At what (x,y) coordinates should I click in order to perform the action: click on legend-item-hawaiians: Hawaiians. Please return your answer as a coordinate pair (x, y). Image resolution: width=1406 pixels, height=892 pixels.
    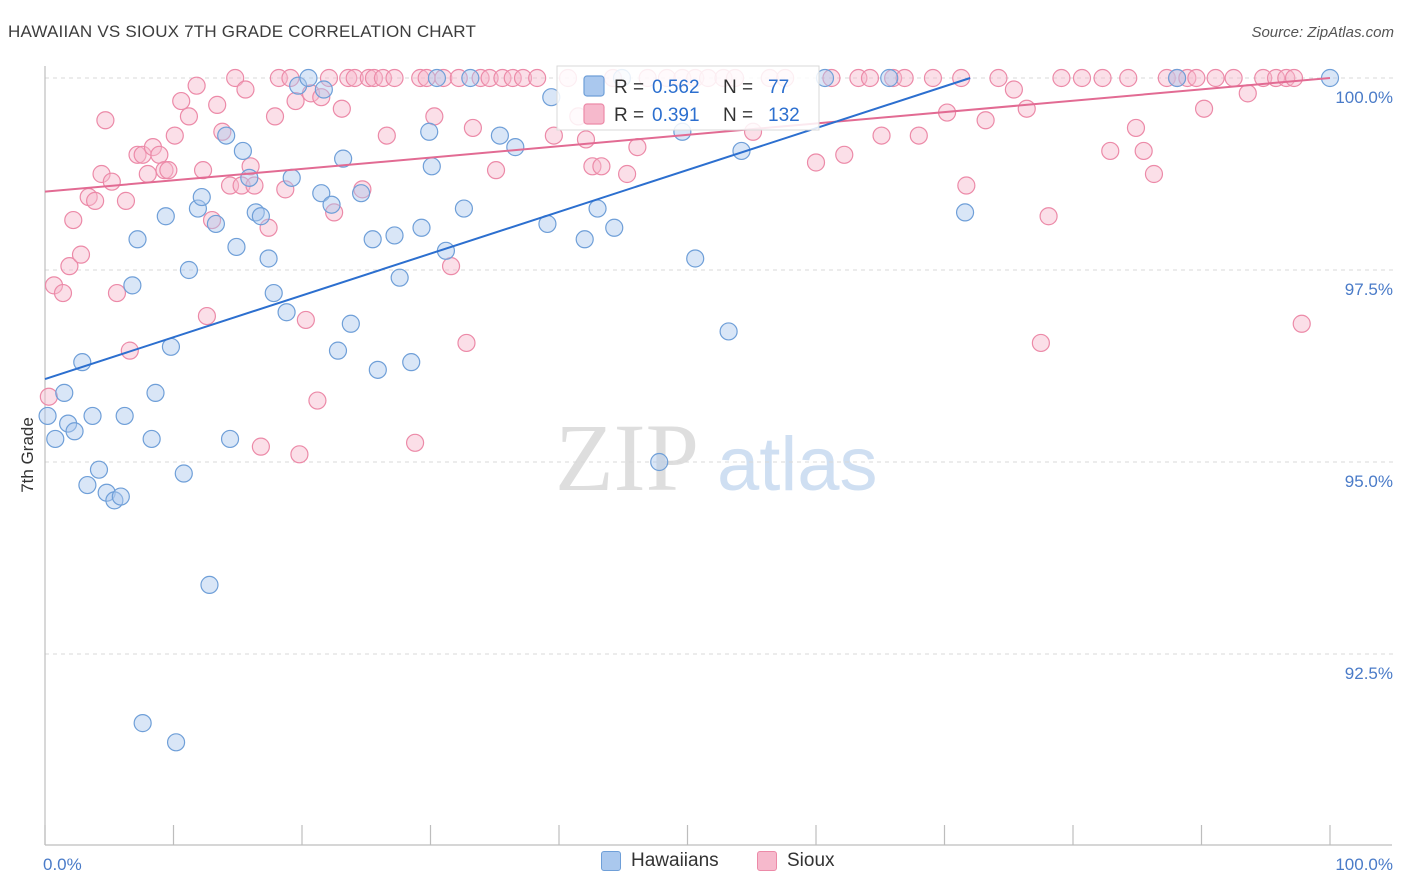
    Looking at the image, I should click on (660, 861).